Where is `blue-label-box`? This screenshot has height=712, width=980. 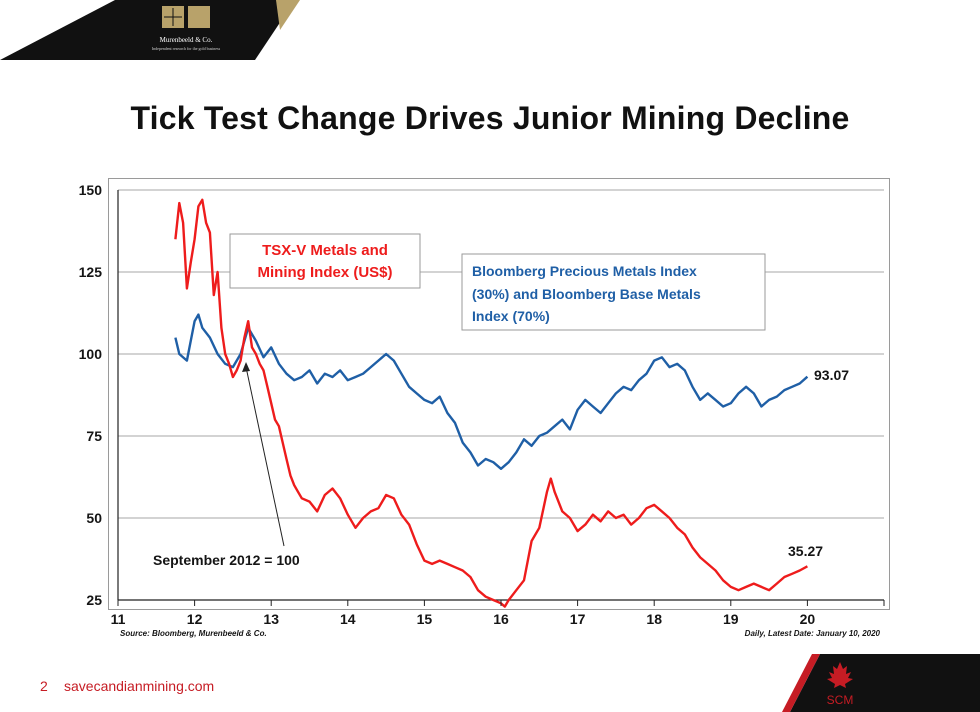
blue-label-box is located at coordinates (613, 292).